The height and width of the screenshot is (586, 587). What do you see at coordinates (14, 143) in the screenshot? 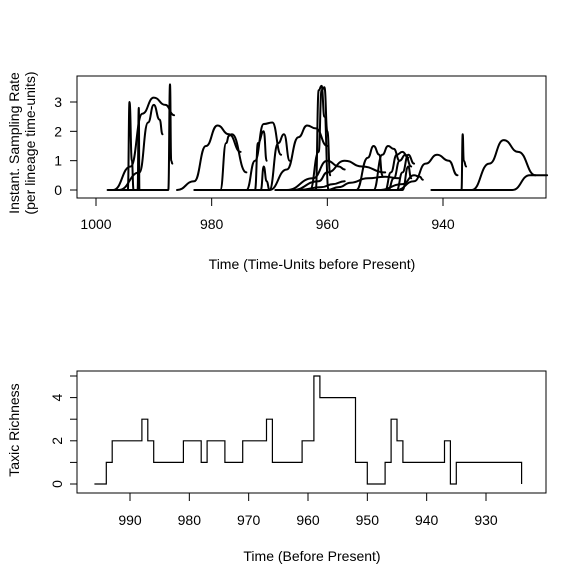
I see `top-y-axis-label: Instant. Sampling Rate` at bounding box center [14, 143].